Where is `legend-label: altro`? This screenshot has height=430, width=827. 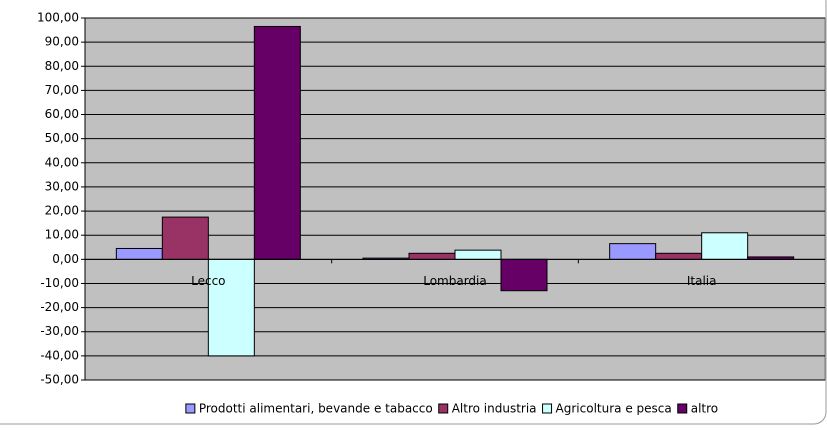 legend-label: altro is located at coordinates (704, 409).